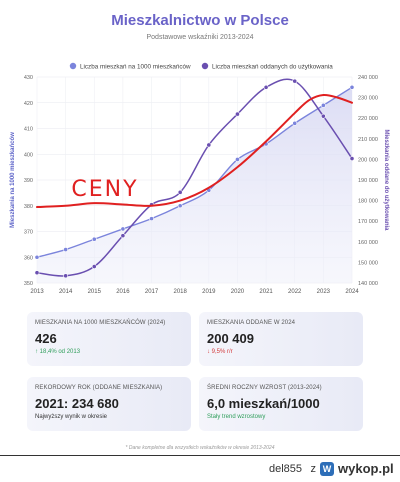 The height and width of the screenshot is (482, 400). What do you see at coordinates (37, 273) in the screenshot?
I see `point-completed-2013` at bounding box center [37, 273].